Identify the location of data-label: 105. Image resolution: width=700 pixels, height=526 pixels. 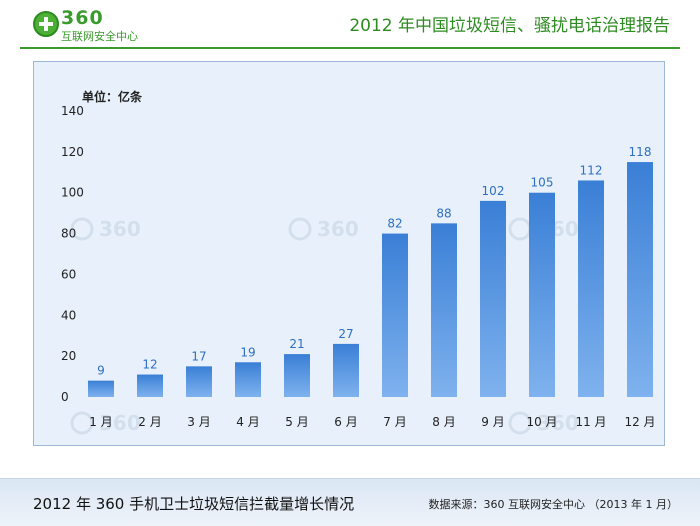
(542, 183).